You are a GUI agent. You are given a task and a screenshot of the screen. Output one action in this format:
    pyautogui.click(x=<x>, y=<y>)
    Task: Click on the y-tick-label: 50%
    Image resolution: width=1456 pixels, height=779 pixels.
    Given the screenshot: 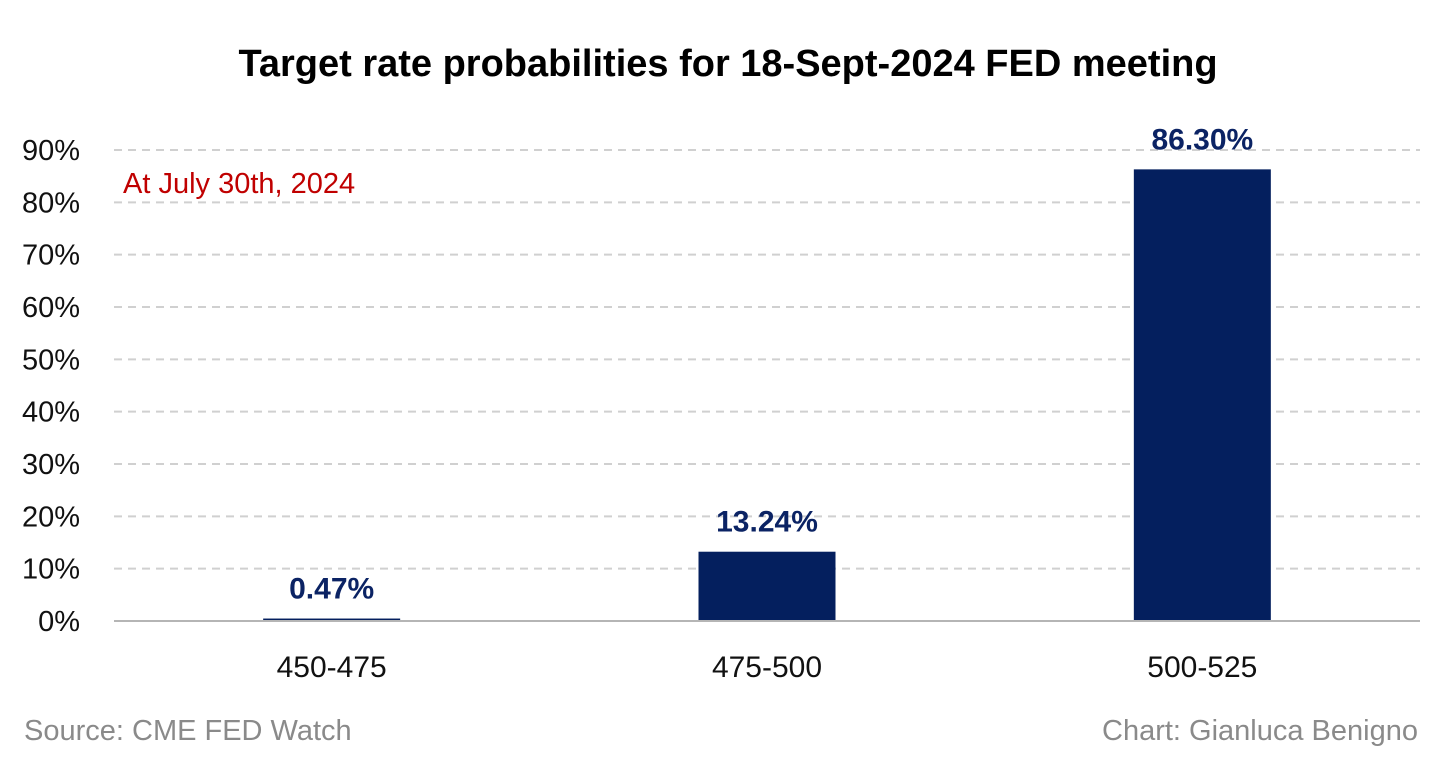 What is the action you would take?
    pyautogui.click(x=51, y=360)
    